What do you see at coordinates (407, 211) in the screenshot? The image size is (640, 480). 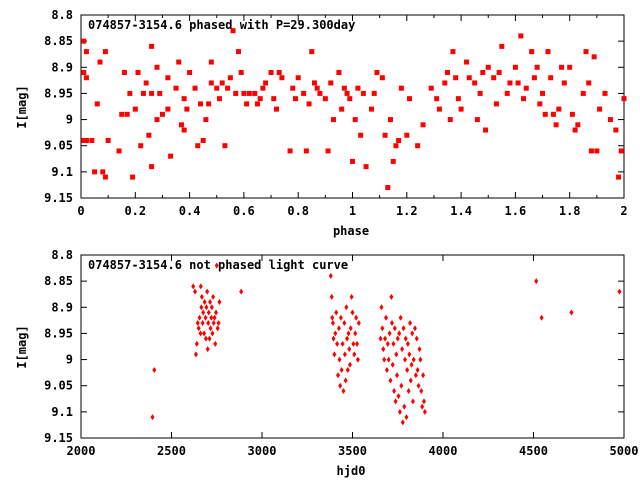 I see `phased-x-tick-label: 1.2` at bounding box center [407, 211].